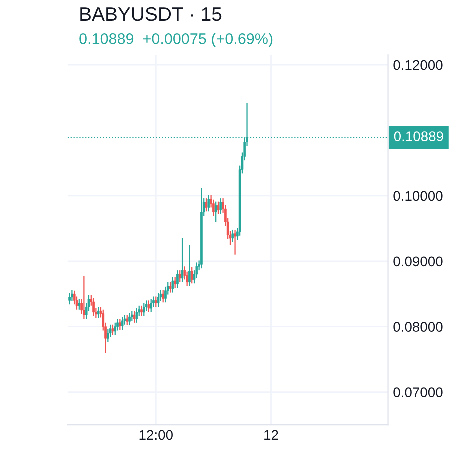  I want to click on y-tick-label: 0.09000, so click(418, 261).